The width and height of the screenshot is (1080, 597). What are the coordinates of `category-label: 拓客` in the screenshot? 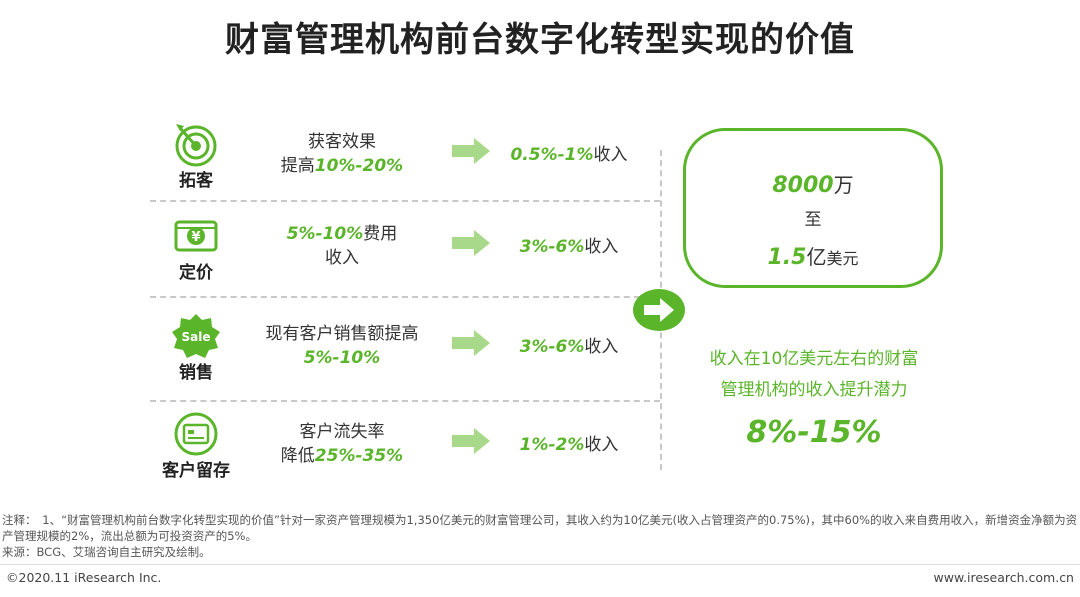 It's located at (196, 181).